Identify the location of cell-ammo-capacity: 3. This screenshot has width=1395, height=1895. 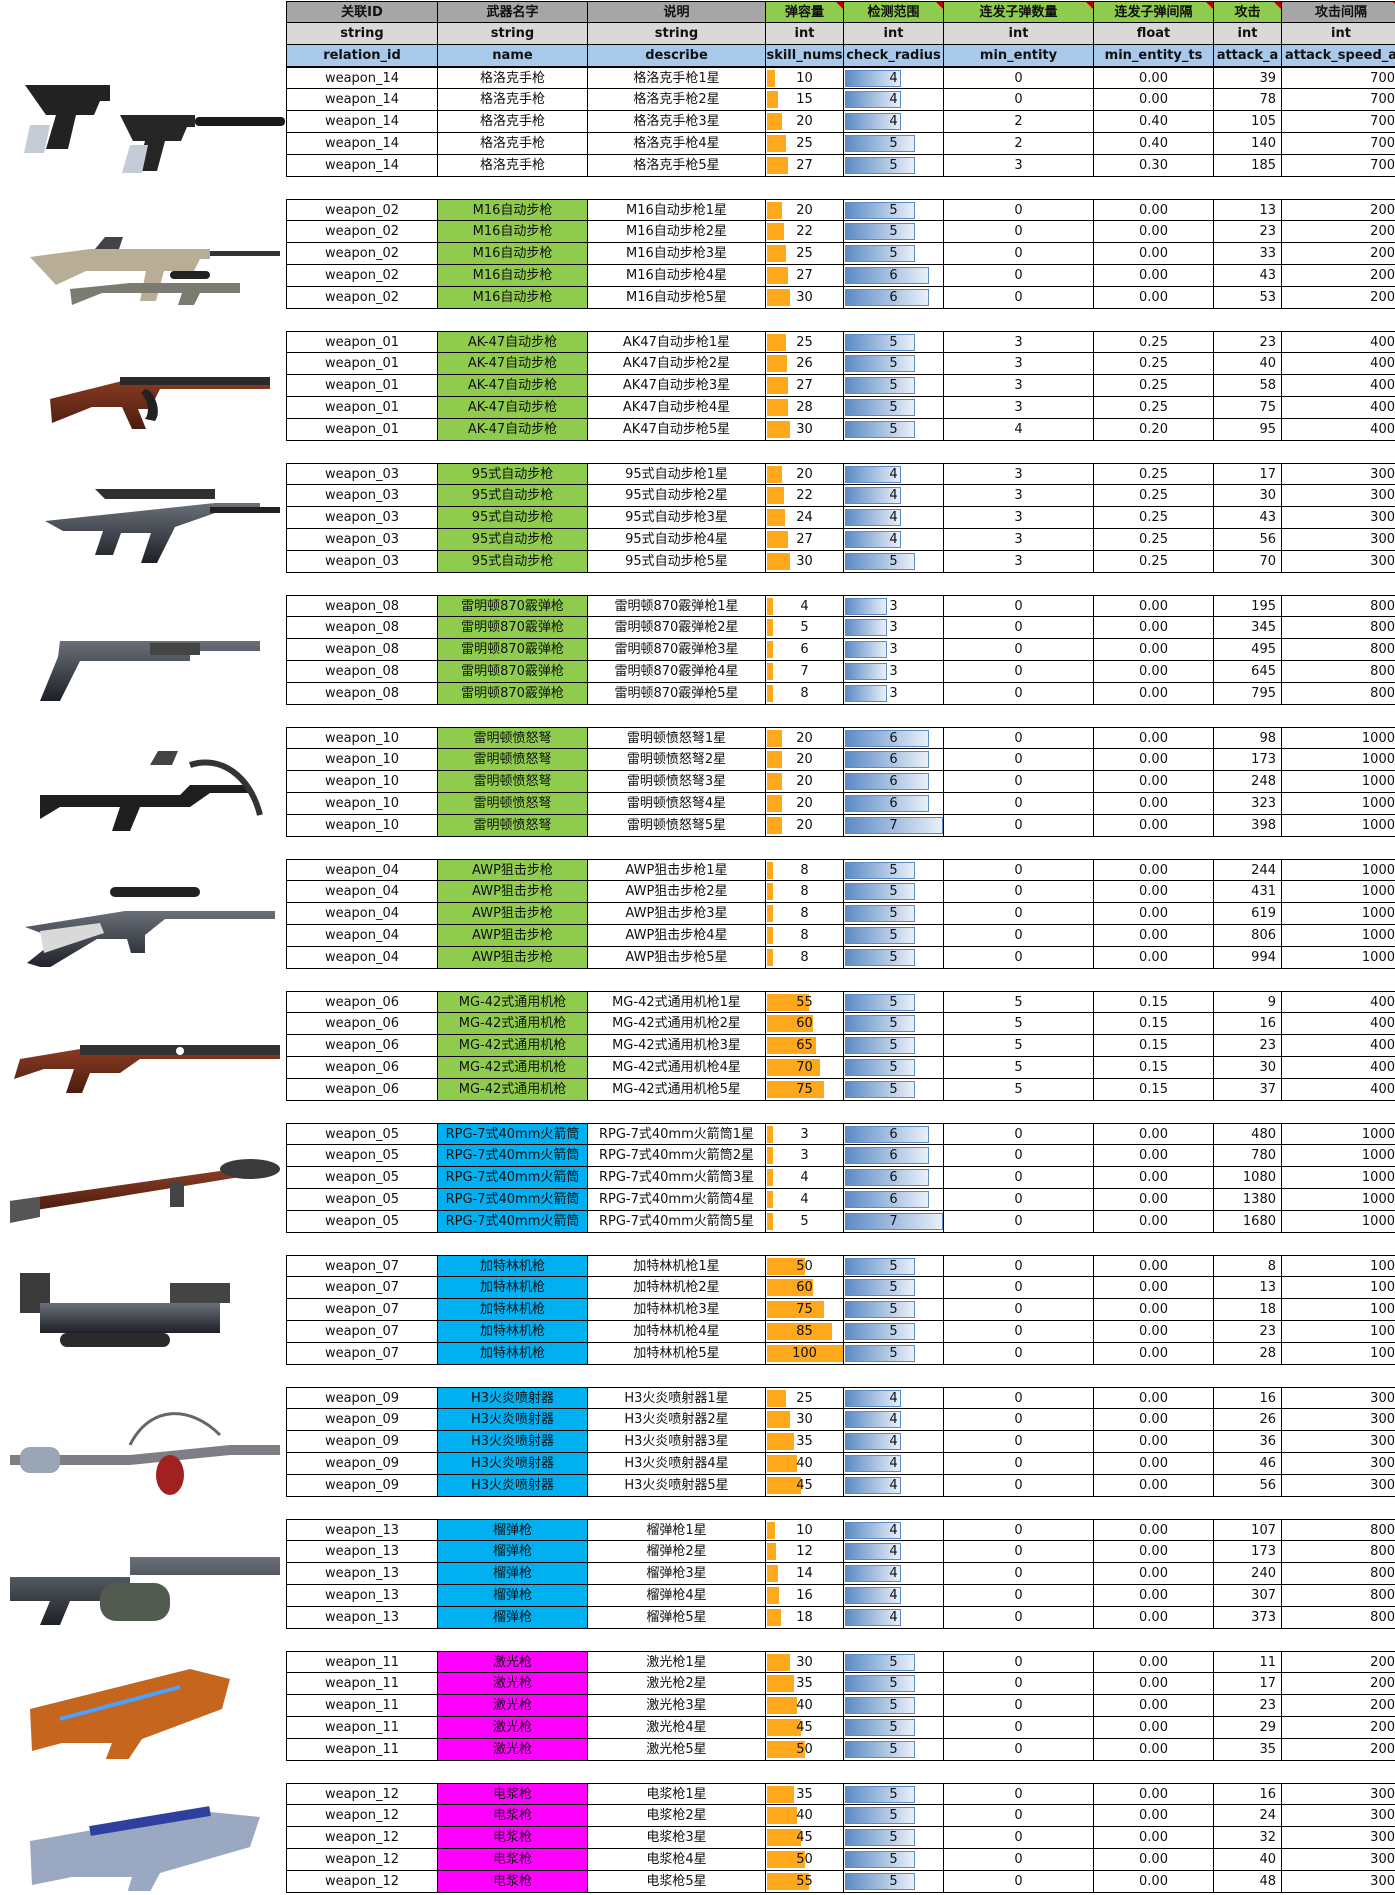
(805, 1156).